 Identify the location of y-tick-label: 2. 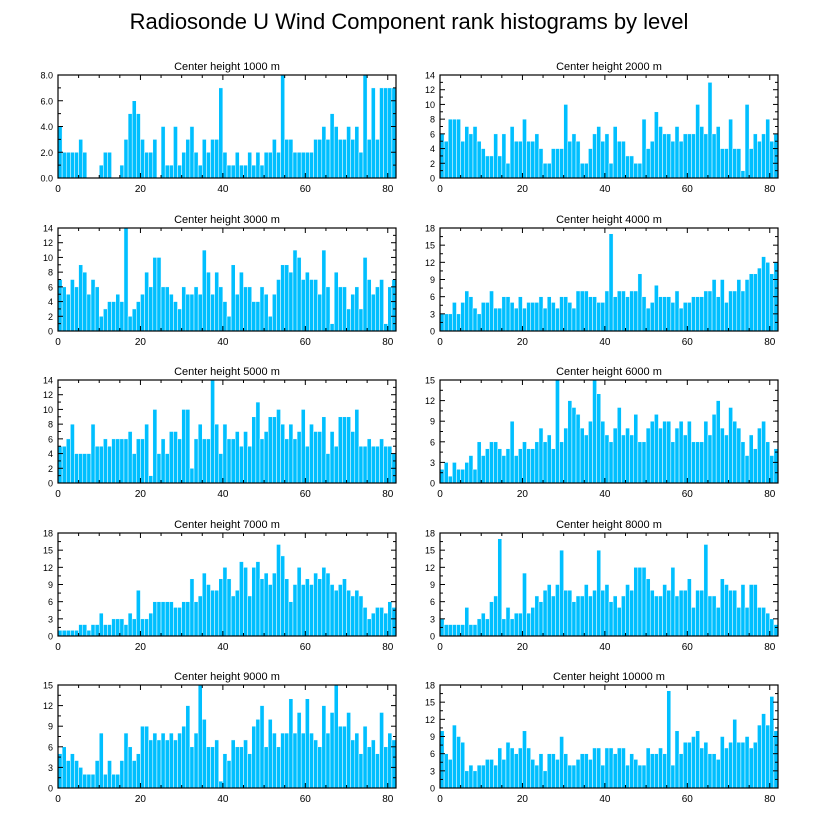
(50, 317).